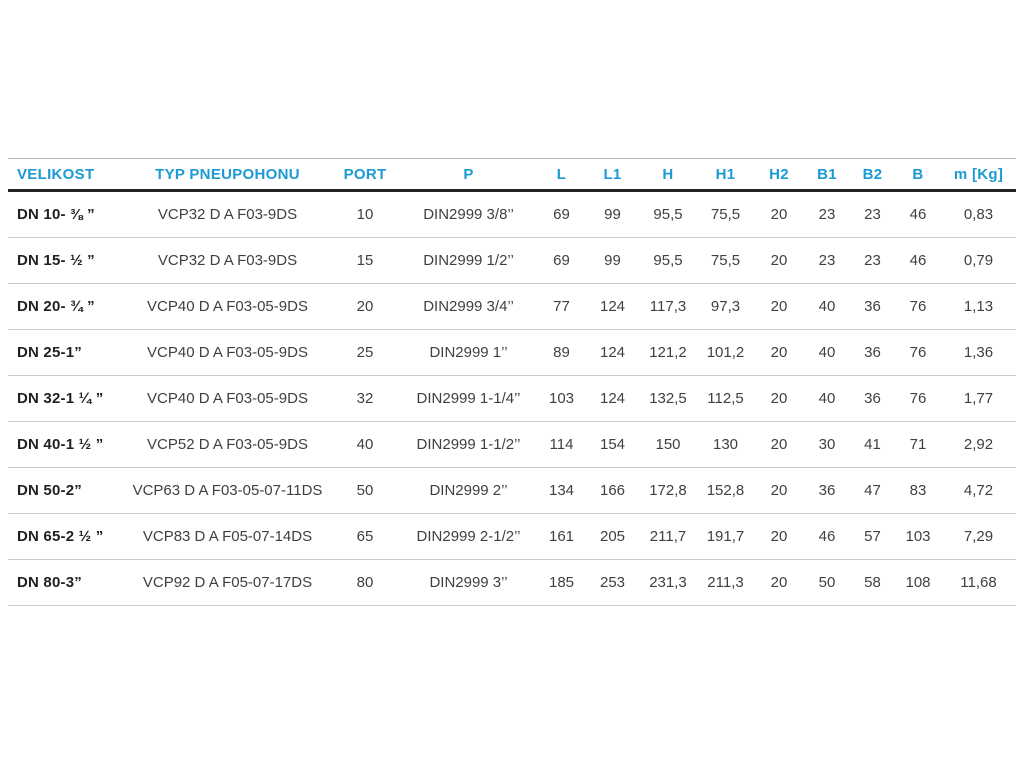  What do you see at coordinates (561, 352) in the screenshot?
I see `cell-l: 89` at bounding box center [561, 352].